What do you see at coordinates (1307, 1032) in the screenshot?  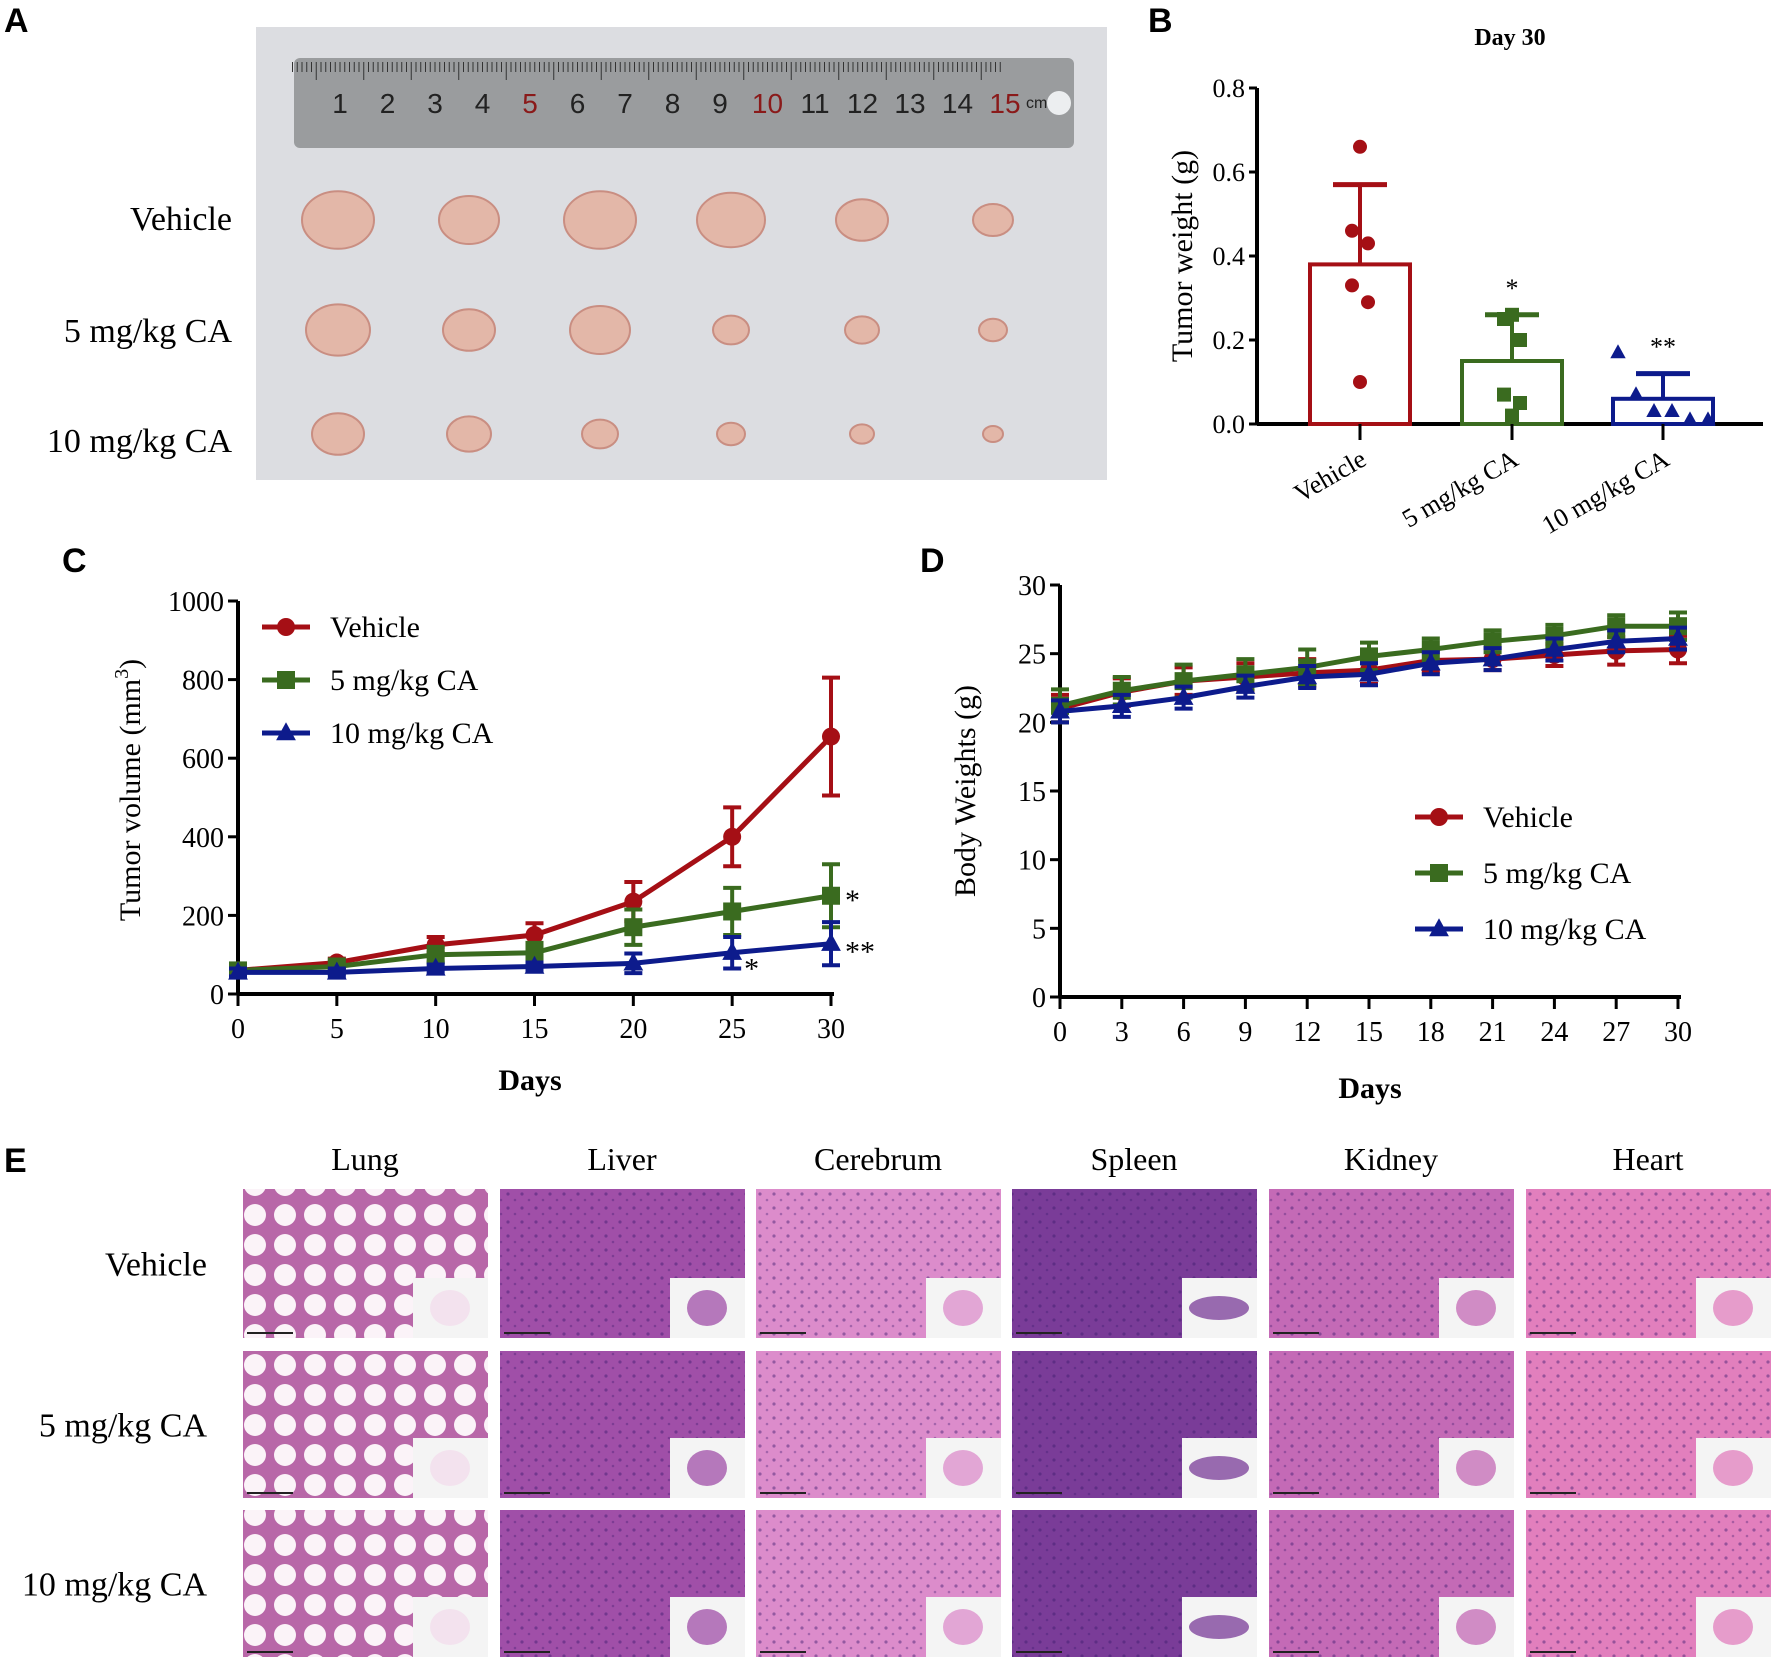 I see `x-tick-label: 12` at bounding box center [1307, 1032].